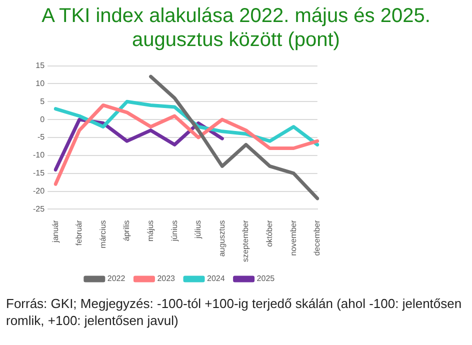 The image size is (472, 345). Describe the element at coordinates (293, 238) in the screenshot. I see `x-tick-label: november` at that location.